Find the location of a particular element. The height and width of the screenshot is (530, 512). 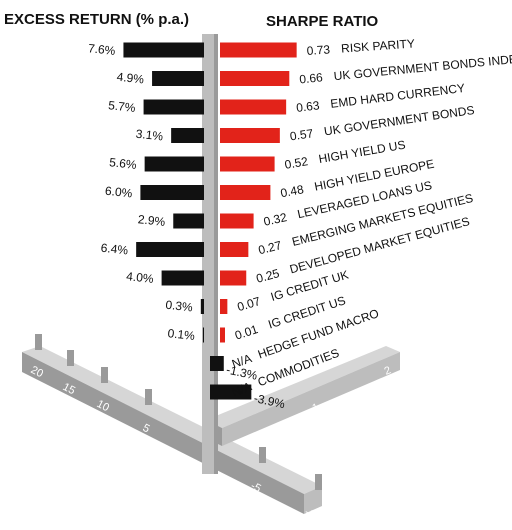

sharpe-value: 0.25 is located at coordinates (268, 276).